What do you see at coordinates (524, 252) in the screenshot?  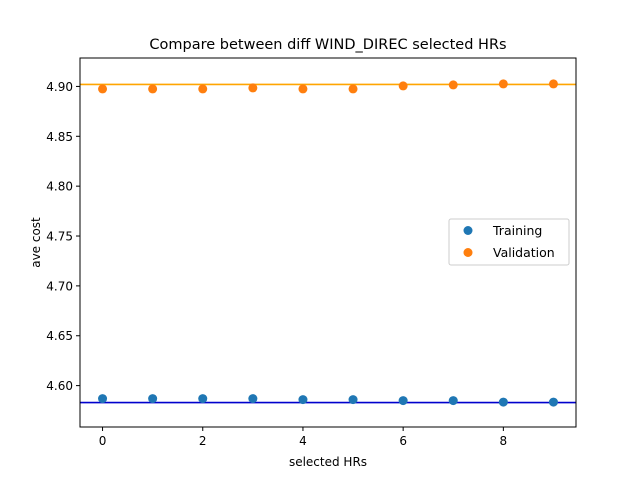 I see `legend-label-validation: Validation` at bounding box center [524, 252].